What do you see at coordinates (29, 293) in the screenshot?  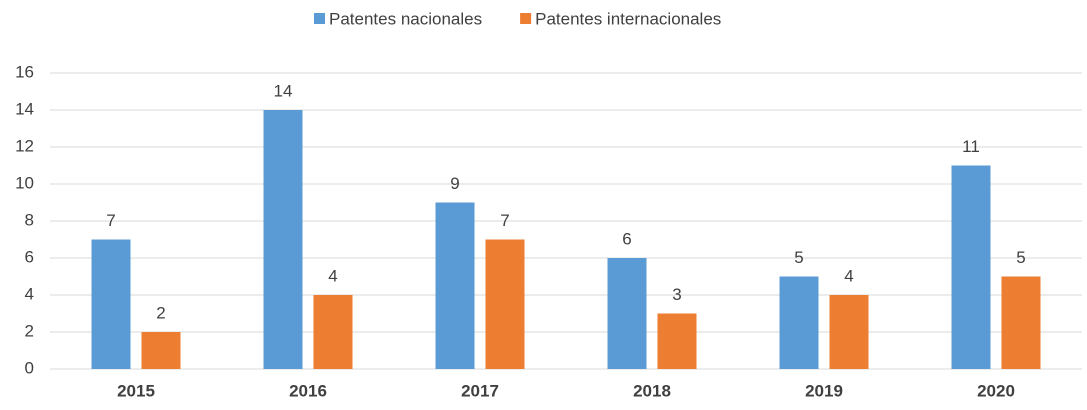 I see `y-tick-label: 4` at bounding box center [29, 293].